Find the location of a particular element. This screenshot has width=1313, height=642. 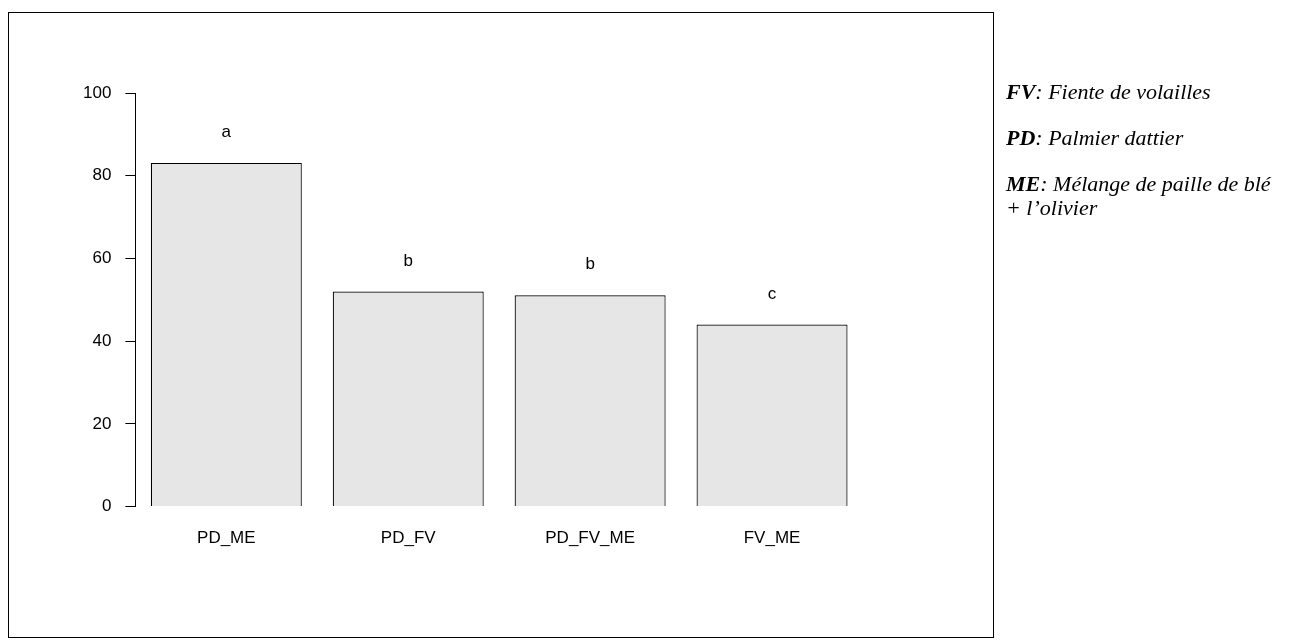

y-tick-label: 40 is located at coordinates (102, 340).